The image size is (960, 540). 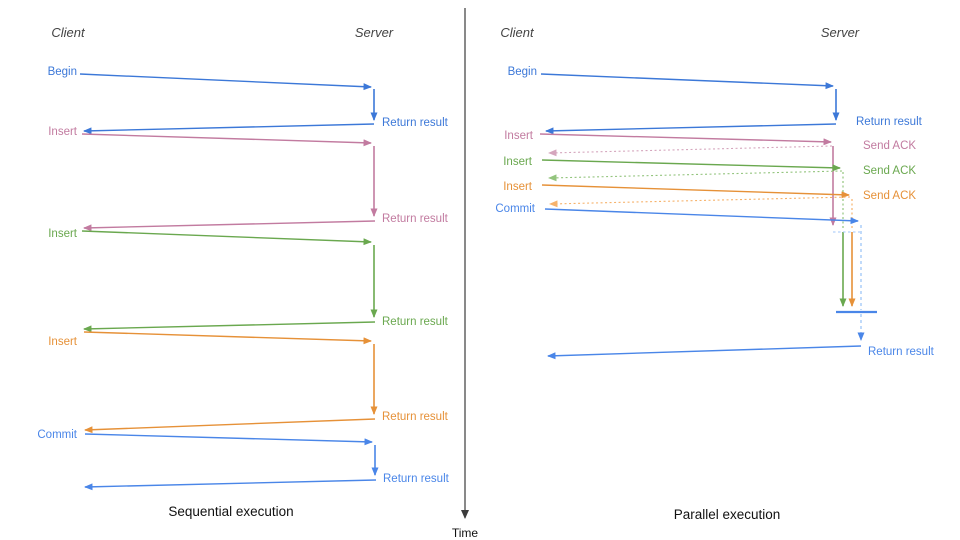 I want to click on seq-insert3-request-line, so click(x=227, y=338).